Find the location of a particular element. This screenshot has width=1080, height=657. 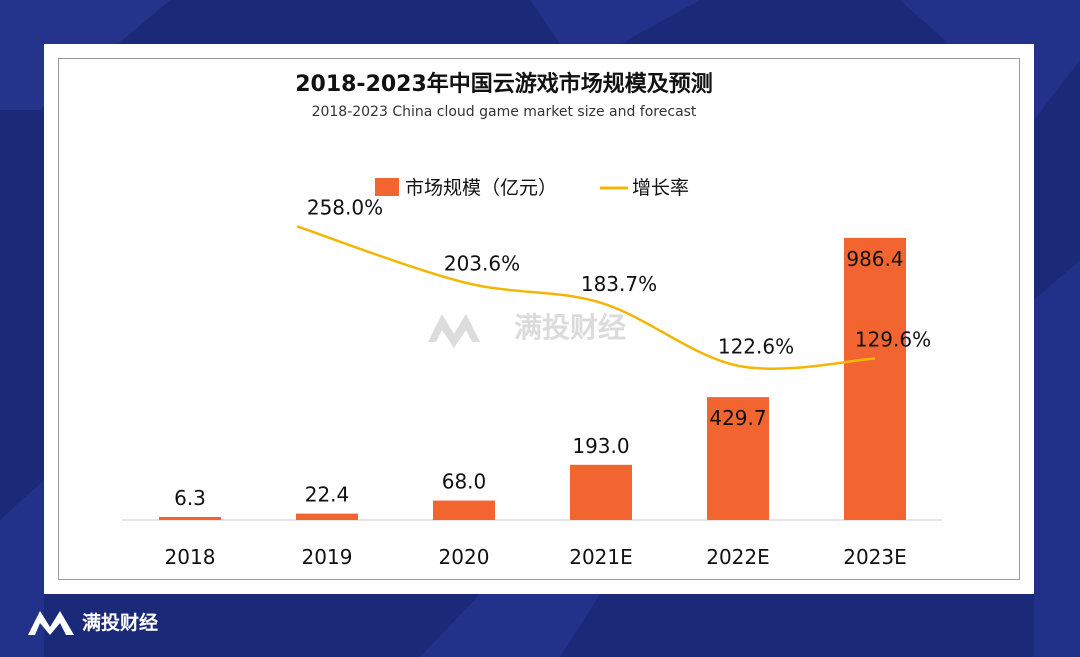

legend-bar-label: 市场规模（亿元） is located at coordinates (481, 188).